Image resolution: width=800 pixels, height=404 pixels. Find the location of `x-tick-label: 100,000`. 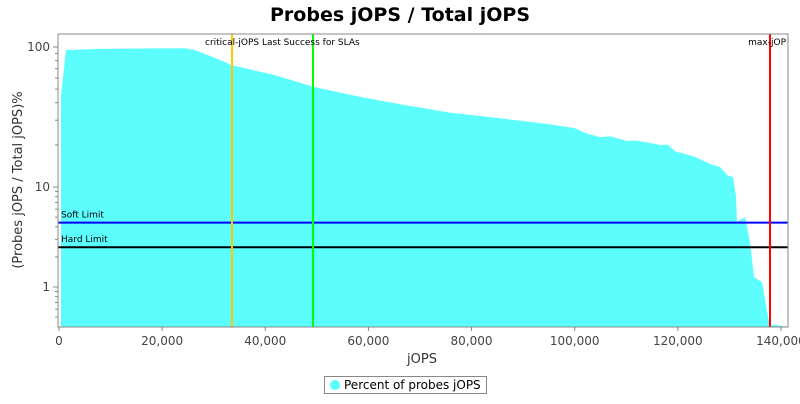

x-tick-label: 100,000 is located at coordinates (575, 341).